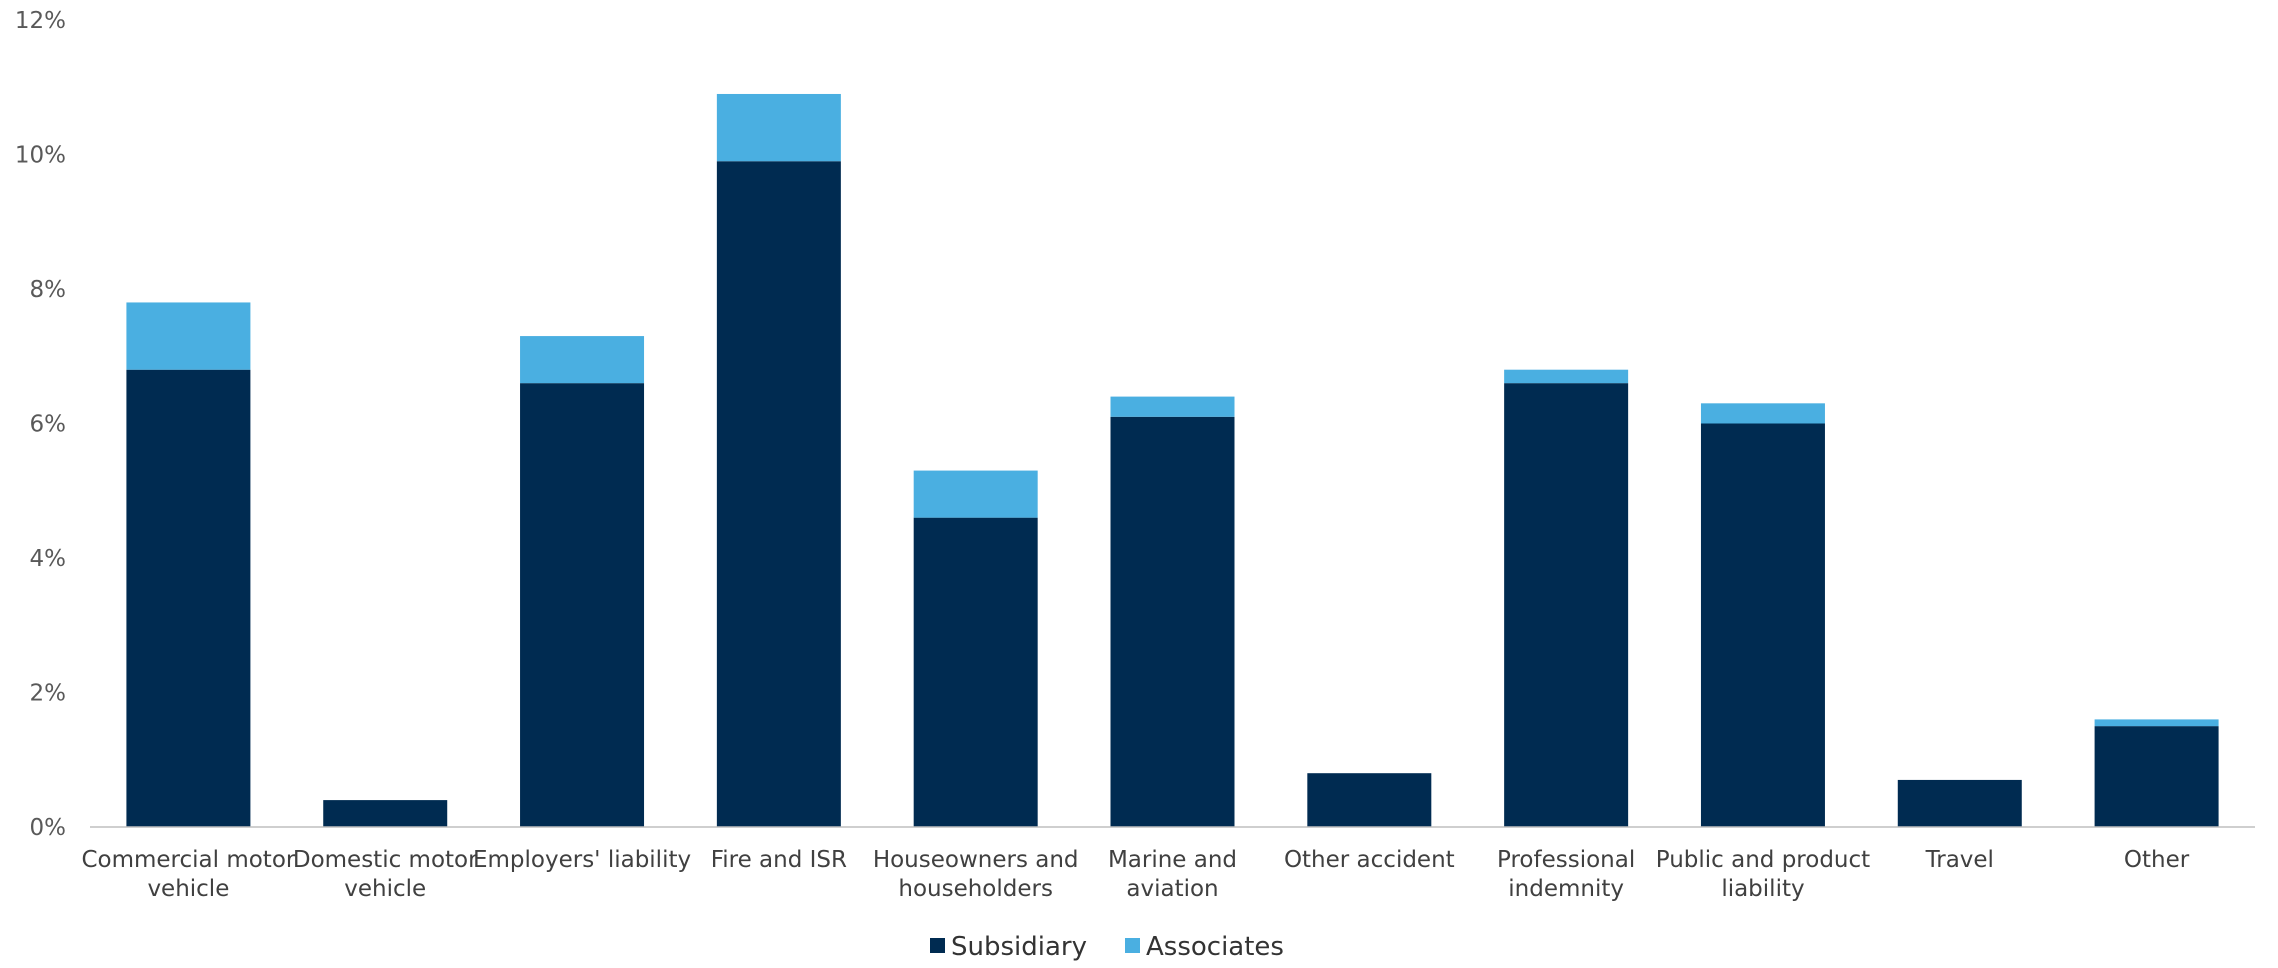 This screenshot has width=2278, height=968. Describe the element at coordinates (1763, 874) in the screenshot. I see `x-category-label: Public and product liability` at that location.